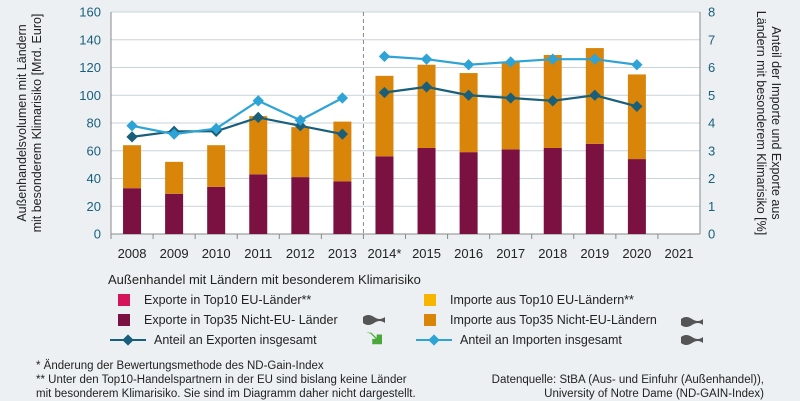  What do you see at coordinates (711, 150) in the screenshot?
I see `y-right-tick-label: 3` at bounding box center [711, 150].